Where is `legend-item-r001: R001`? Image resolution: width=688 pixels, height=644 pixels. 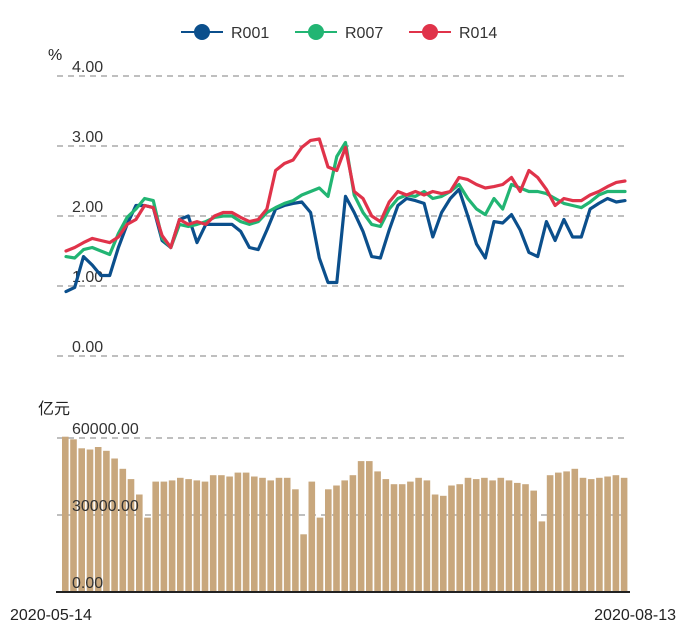
legend-item-r001: R001 is located at coordinates (225, 33).